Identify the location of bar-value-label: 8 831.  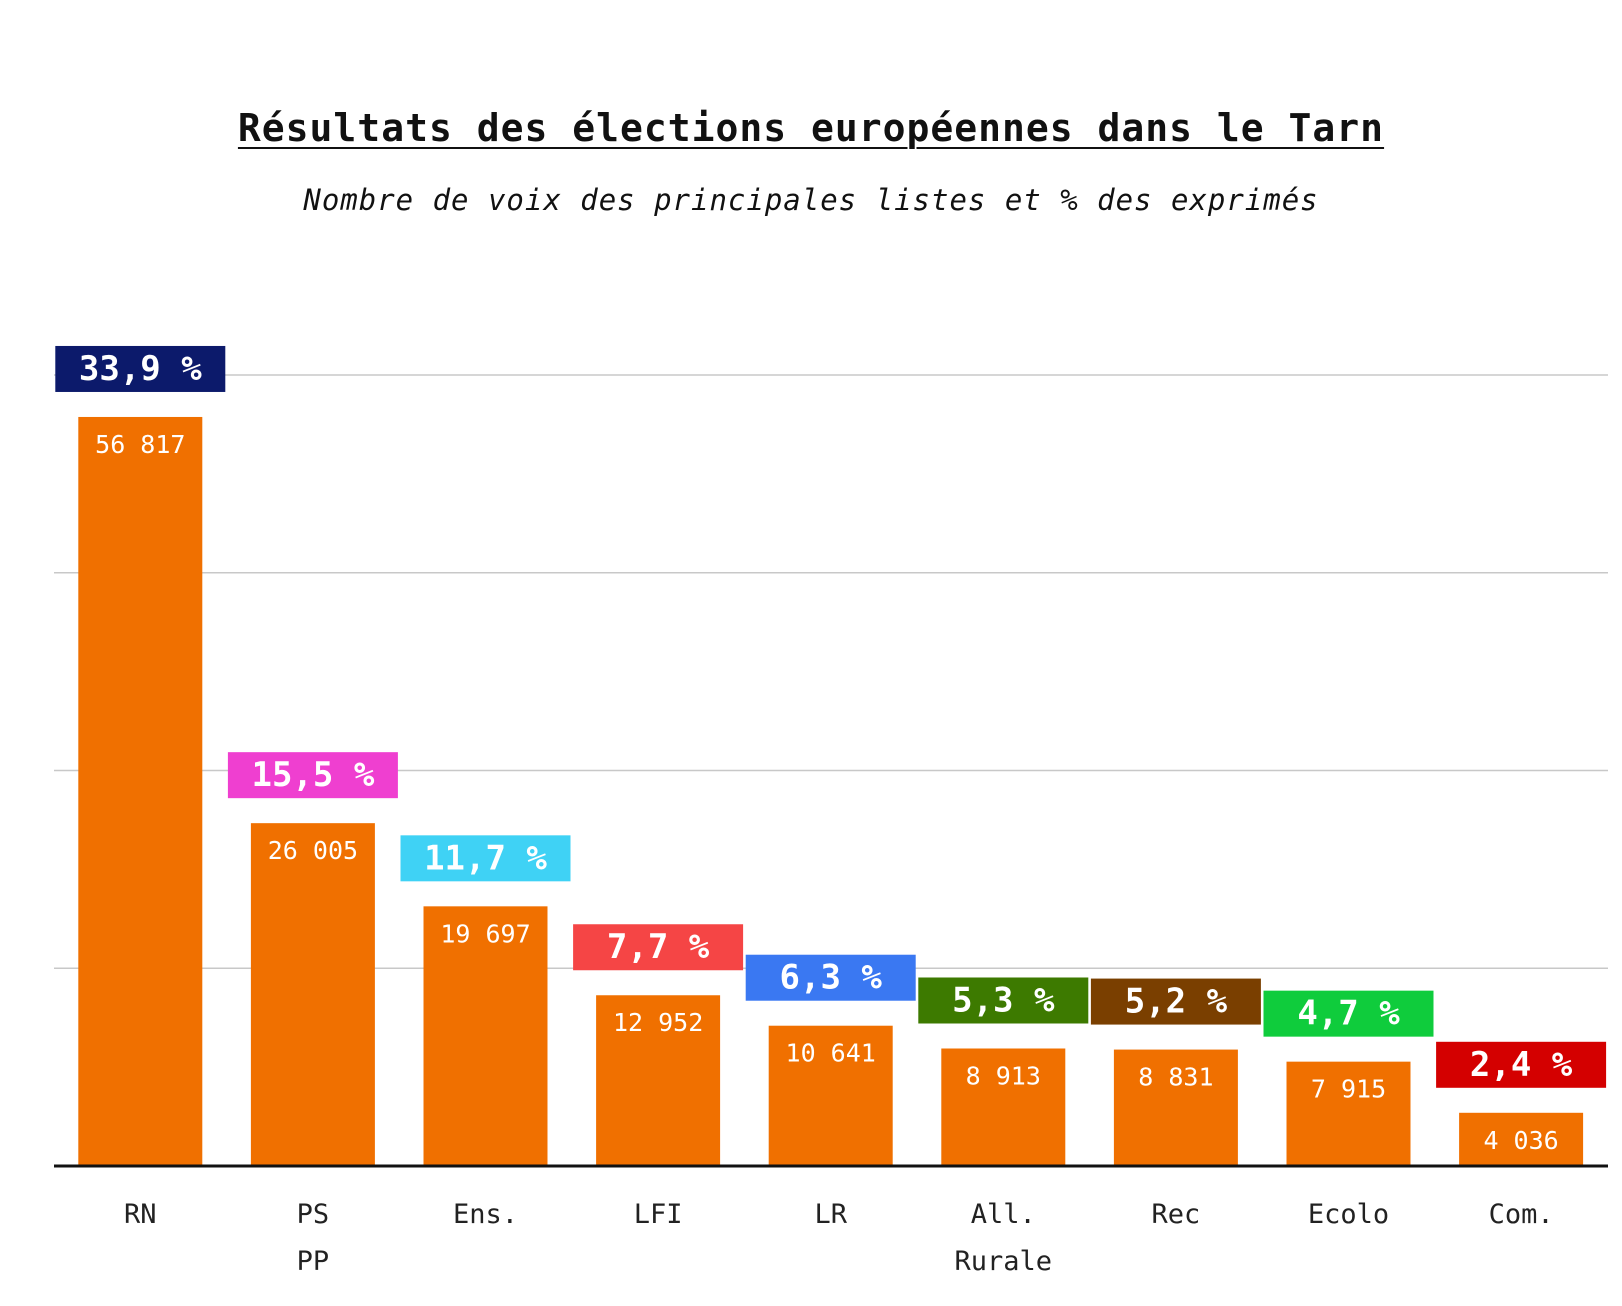
(1175, 1077).